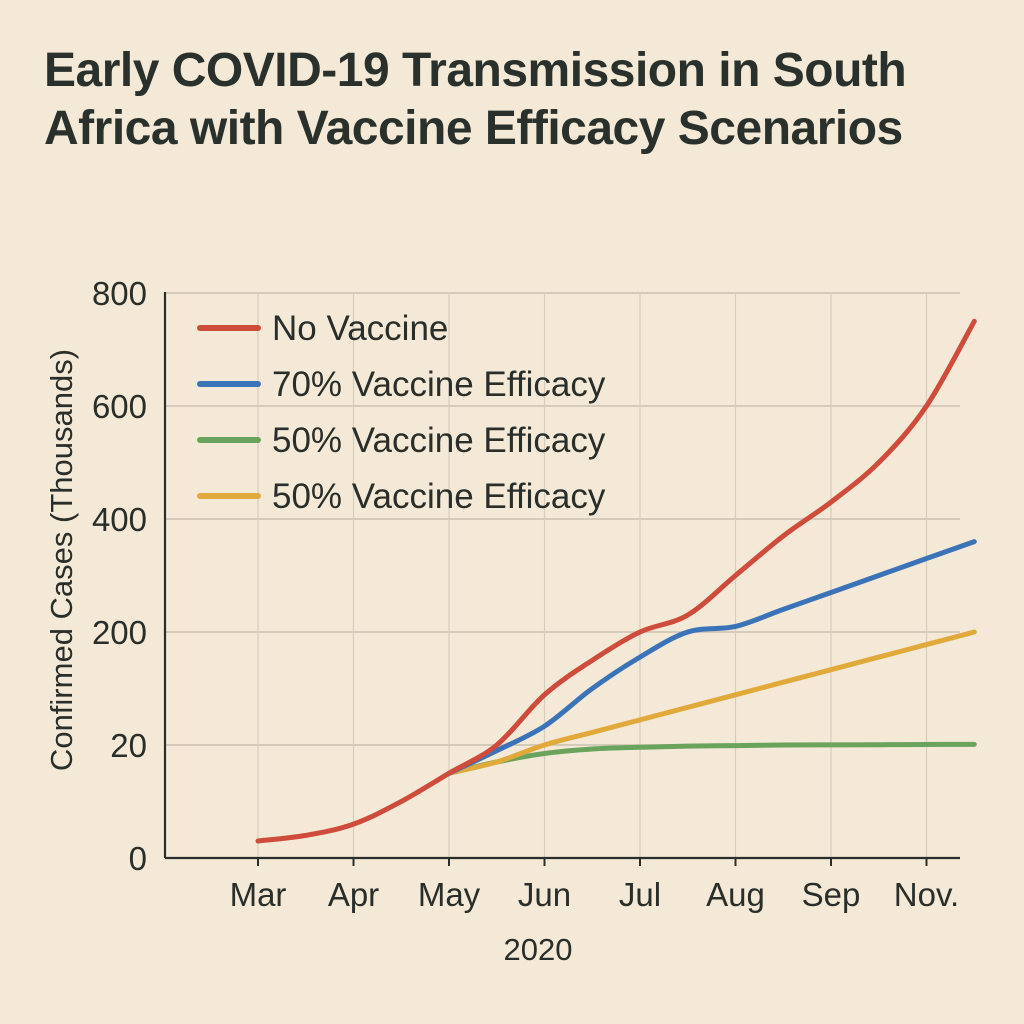  Describe the element at coordinates (544, 894) in the screenshot. I see `x-tick-label: Jun` at that location.